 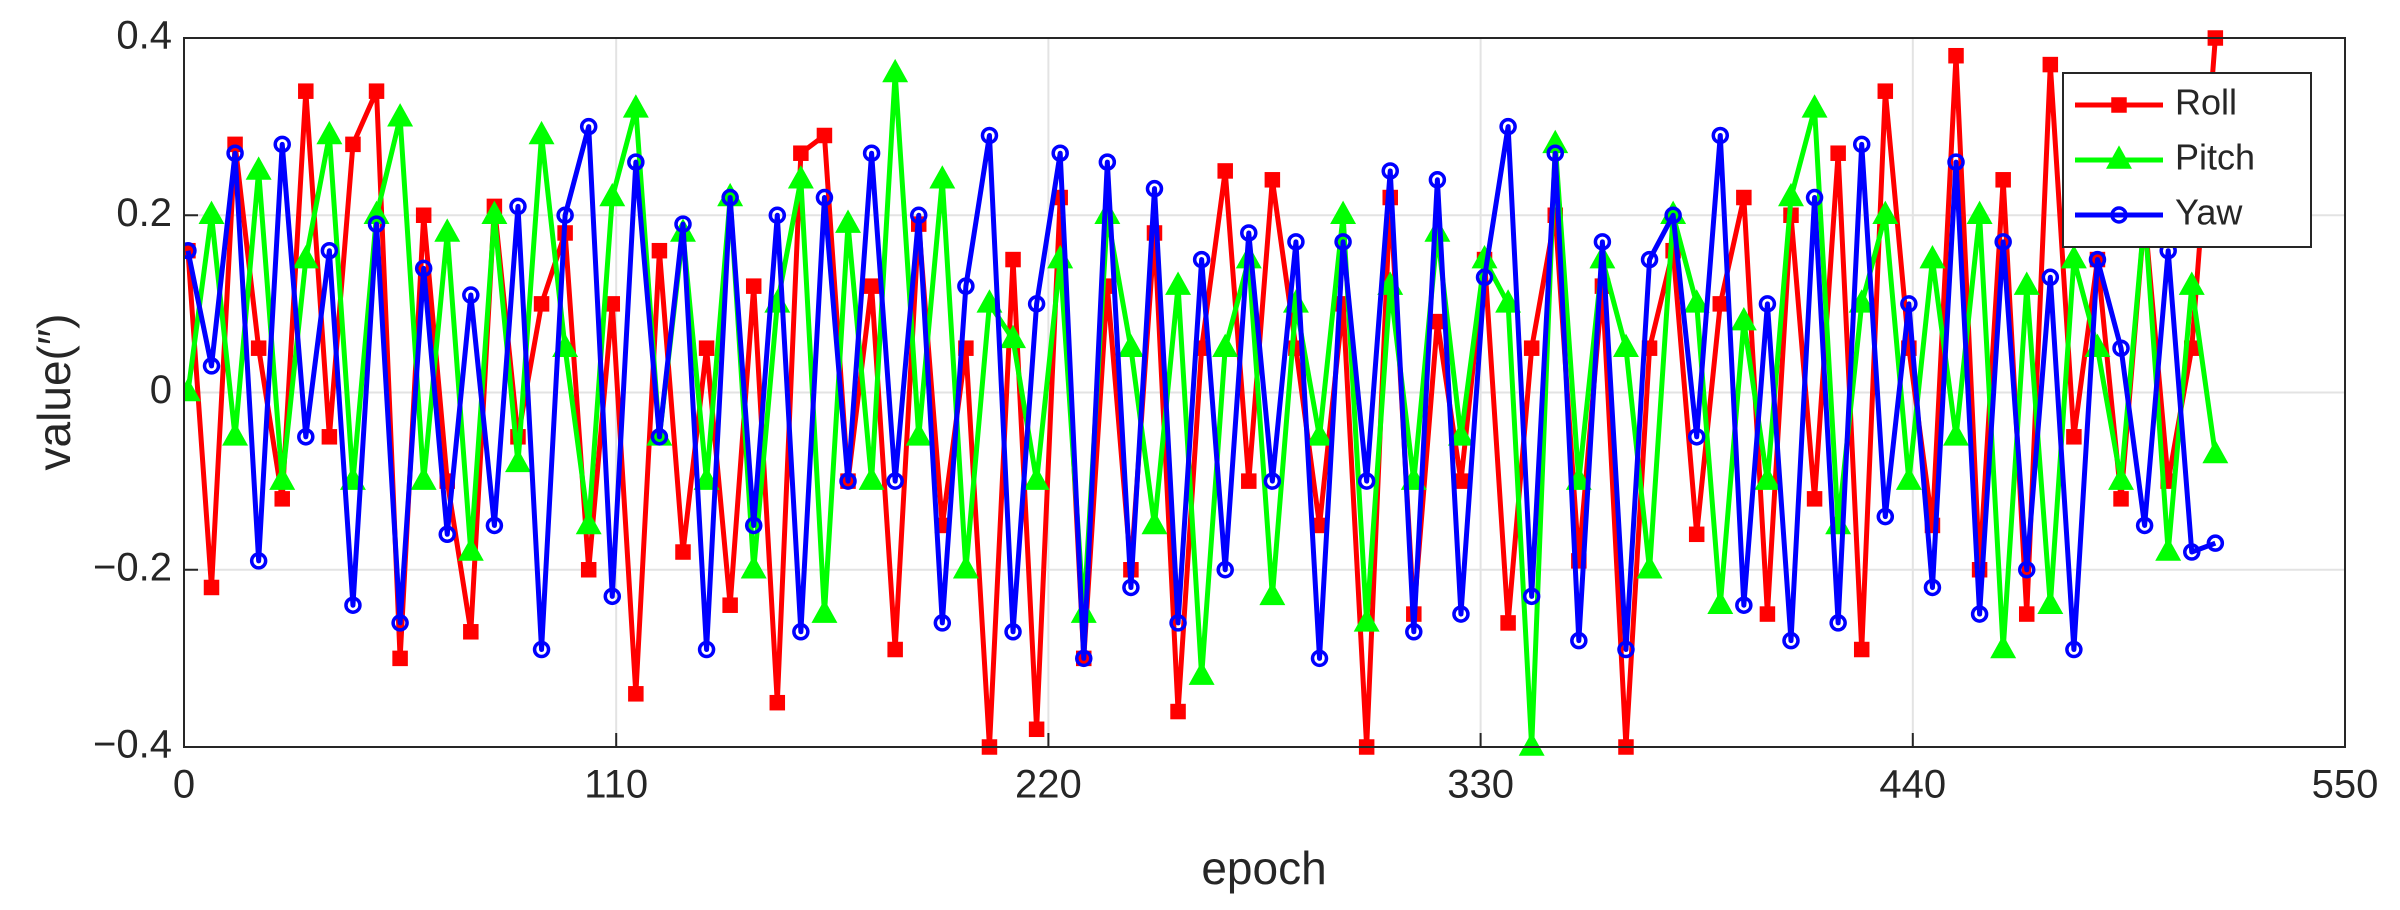 I want to click on y-tick-label: 0.4, so click(x=144, y=36).